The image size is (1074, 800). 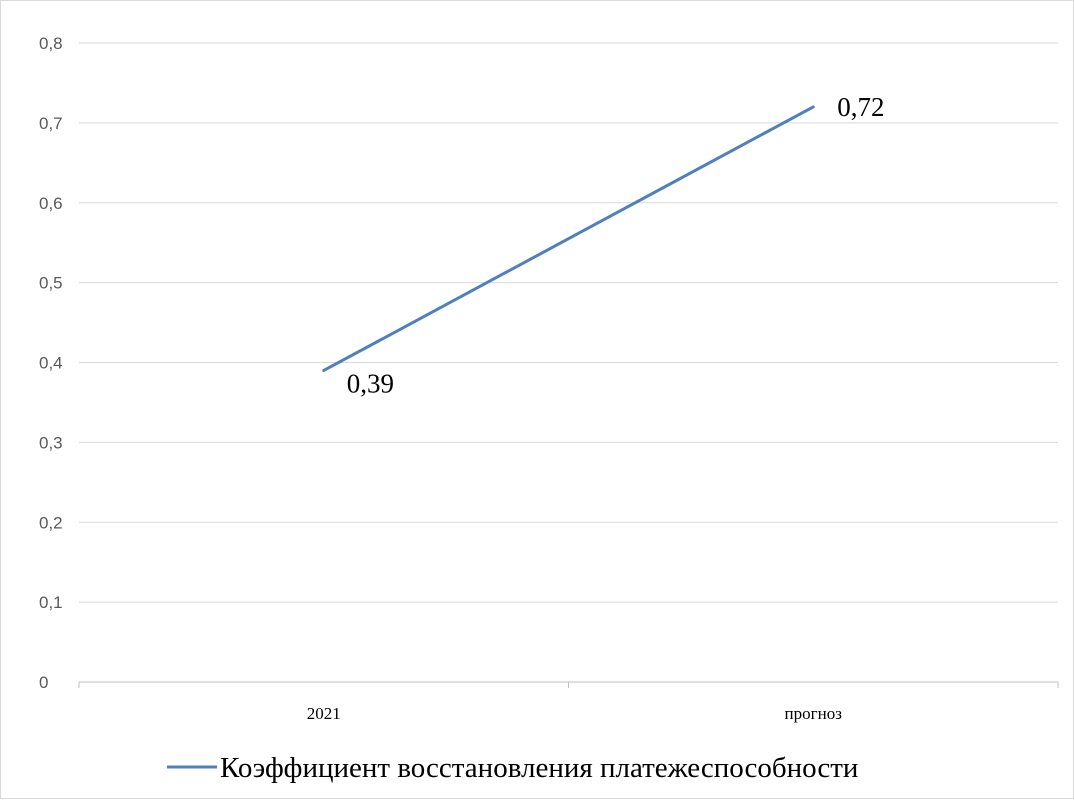 What do you see at coordinates (814, 713) in the screenshot?
I see `x-tick-label: прогноз` at bounding box center [814, 713].